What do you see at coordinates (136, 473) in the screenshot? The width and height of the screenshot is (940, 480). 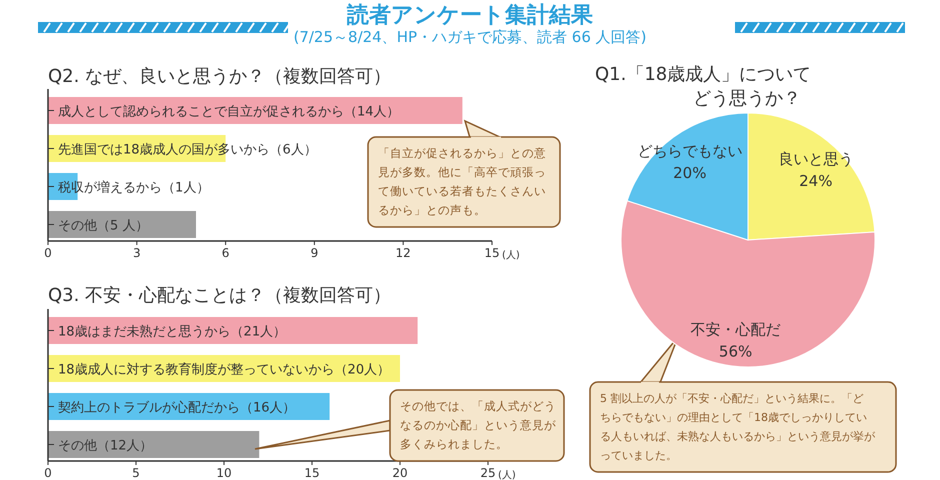 I see `x-tick-label: 5` at bounding box center [136, 473].